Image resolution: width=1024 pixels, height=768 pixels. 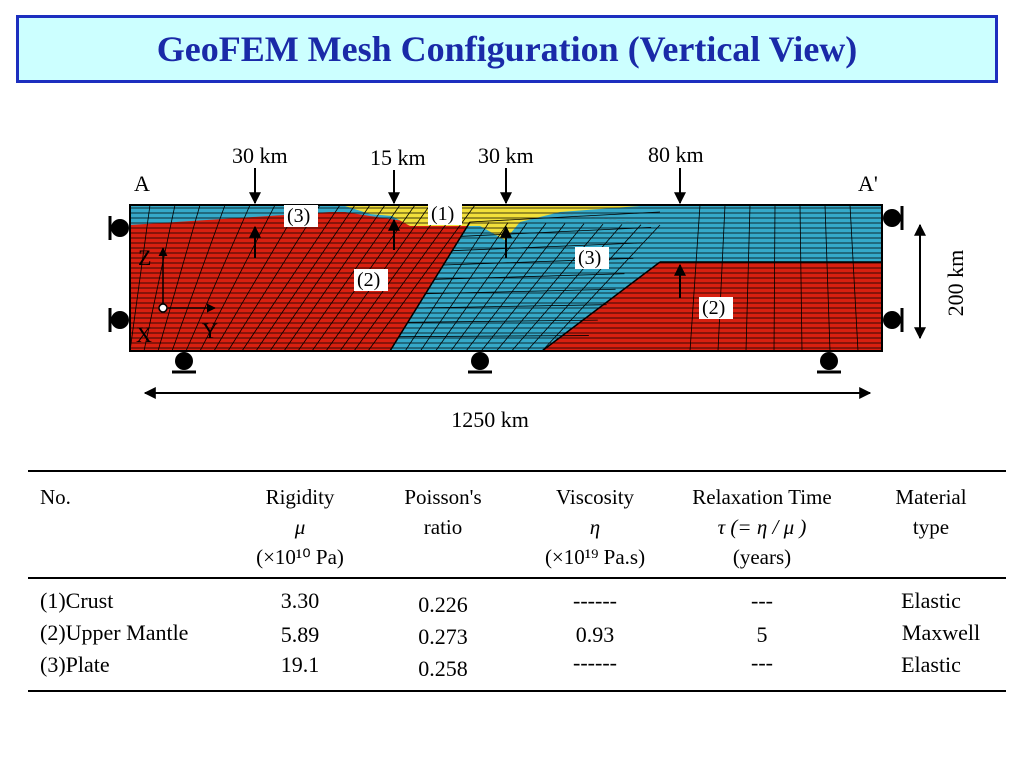 What do you see at coordinates (931, 600) in the screenshot?
I see `row-1-material: Elastic` at bounding box center [931, 600].